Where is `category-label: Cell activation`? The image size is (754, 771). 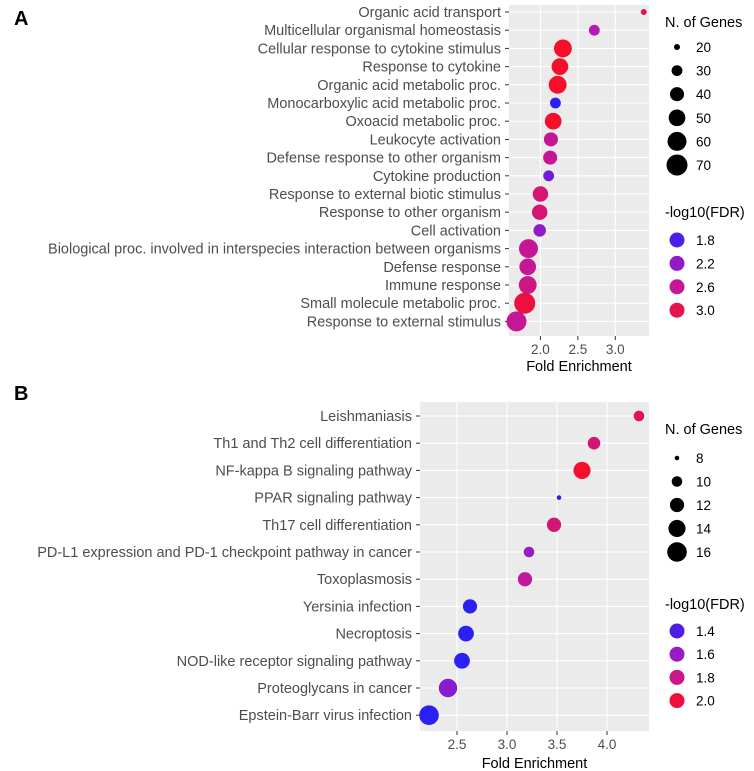
category-label: Cell activation is located at coordinates (456, 231).